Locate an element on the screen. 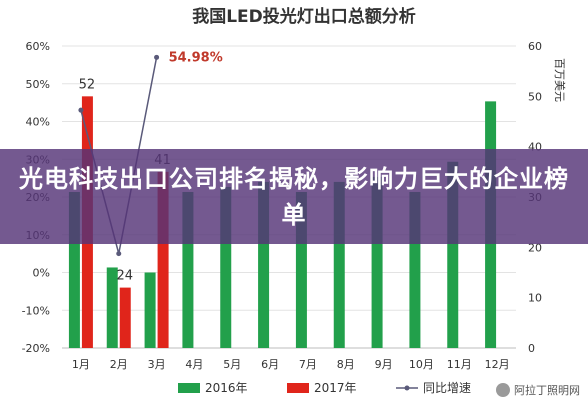  legend-swatch-2017年 is located at coordinates (298, 388).